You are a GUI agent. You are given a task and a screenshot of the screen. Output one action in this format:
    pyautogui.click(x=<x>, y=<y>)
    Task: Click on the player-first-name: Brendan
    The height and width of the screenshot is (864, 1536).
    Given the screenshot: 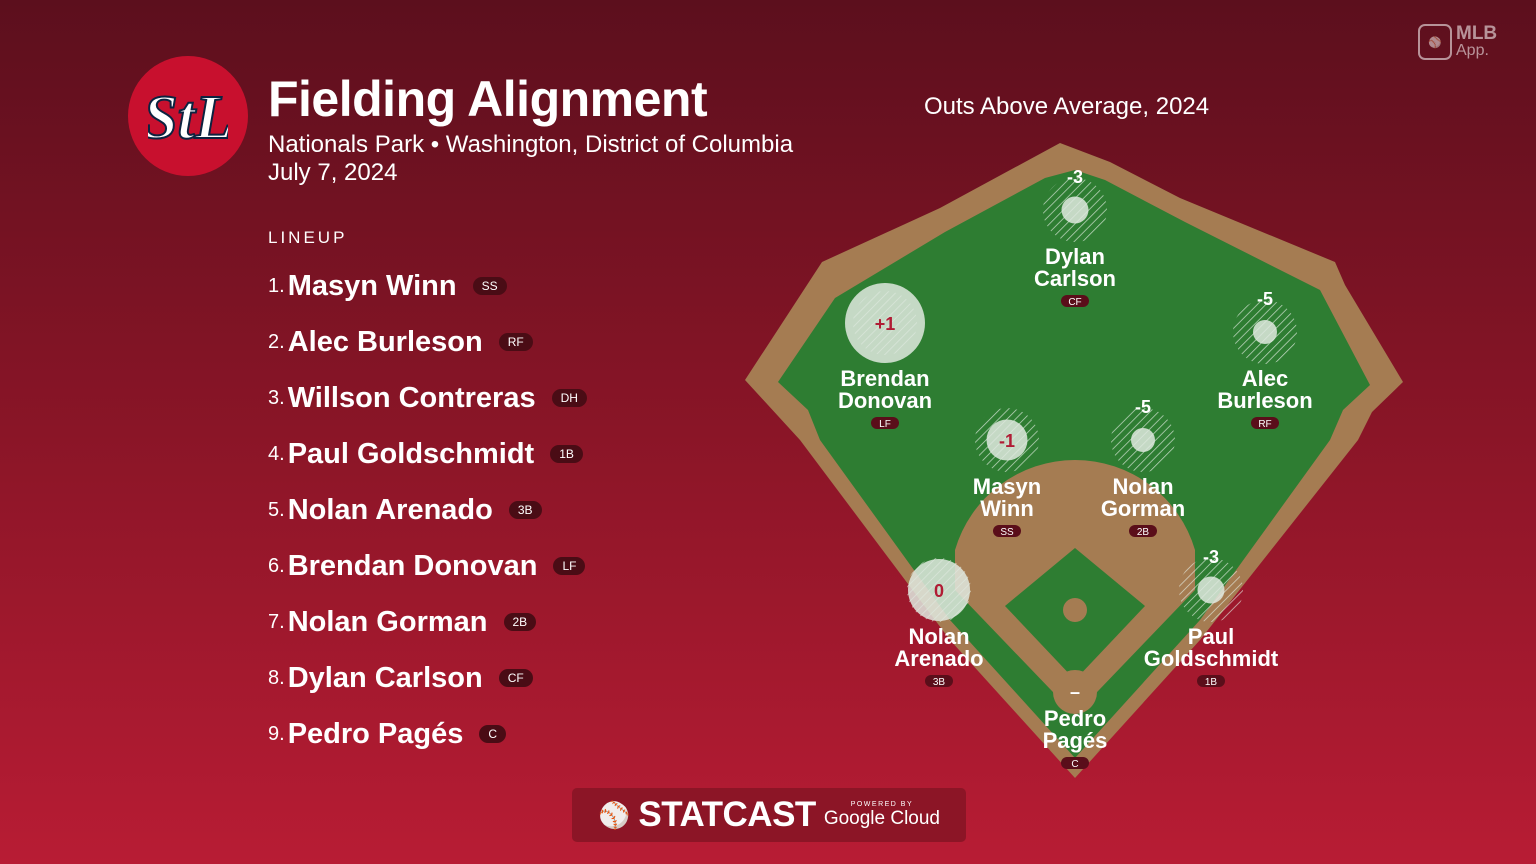 What is the action you would take?
    pyautogui.click(x=884, y=378)
    